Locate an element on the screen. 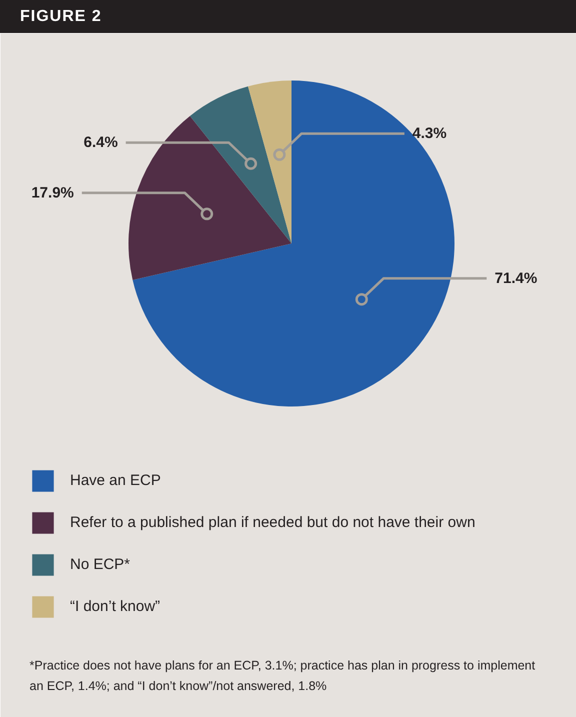 The image size is (576, 717). data-label: 6.4% is located at coordinates (101, 143).